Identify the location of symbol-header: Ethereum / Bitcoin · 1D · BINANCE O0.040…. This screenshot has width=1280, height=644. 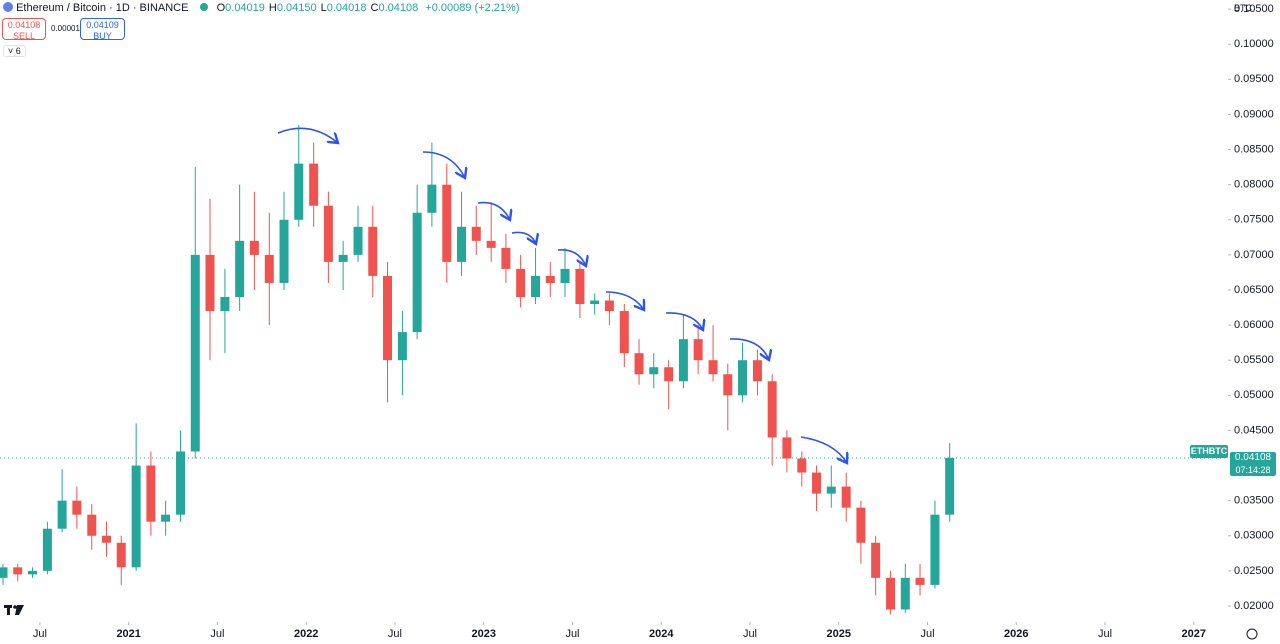
(261, 8).